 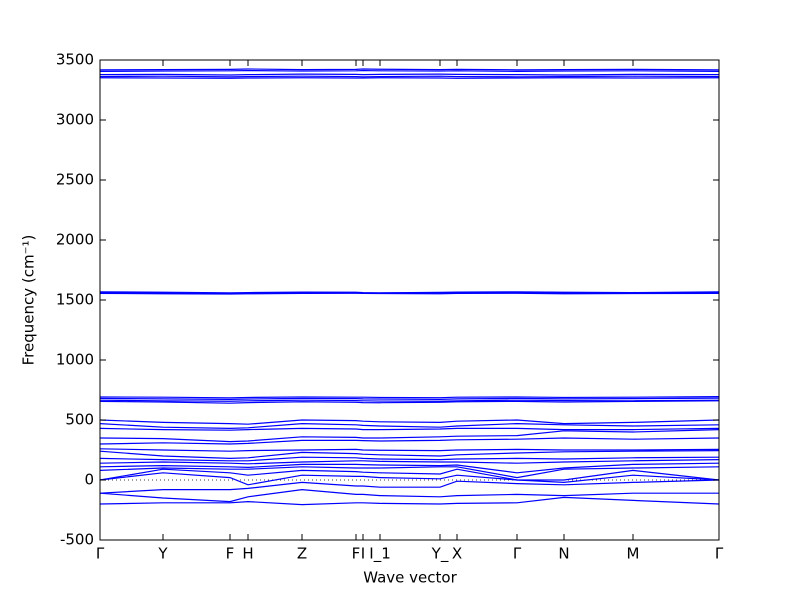 I want to click on y-tick-label: -500, so click(x=77, y=540).